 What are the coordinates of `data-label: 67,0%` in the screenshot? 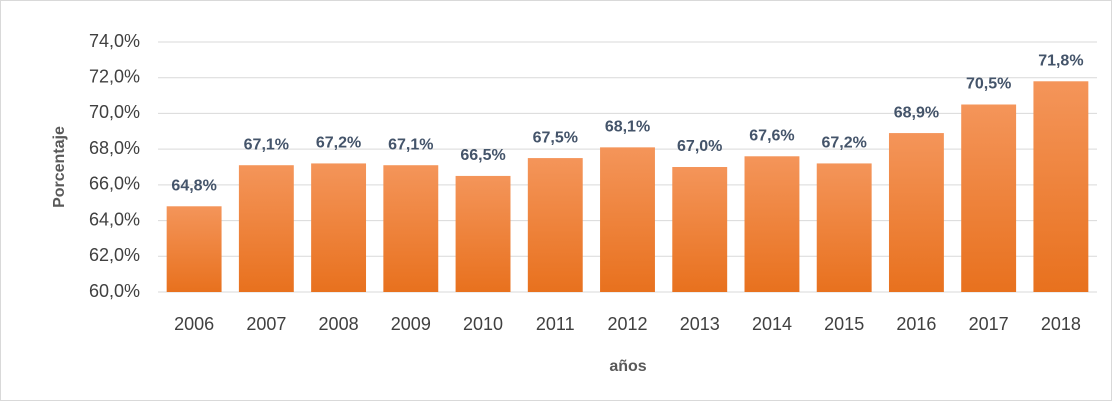 It's located at (699, 146).